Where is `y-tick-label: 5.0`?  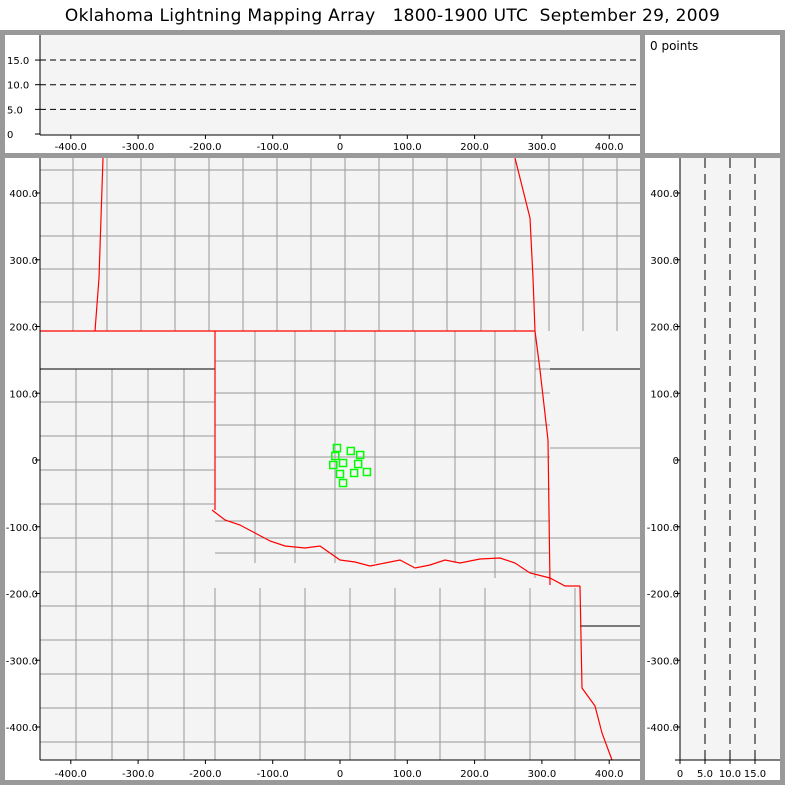
y-tick-label: 5.0 is located at coordinates (15, 110).